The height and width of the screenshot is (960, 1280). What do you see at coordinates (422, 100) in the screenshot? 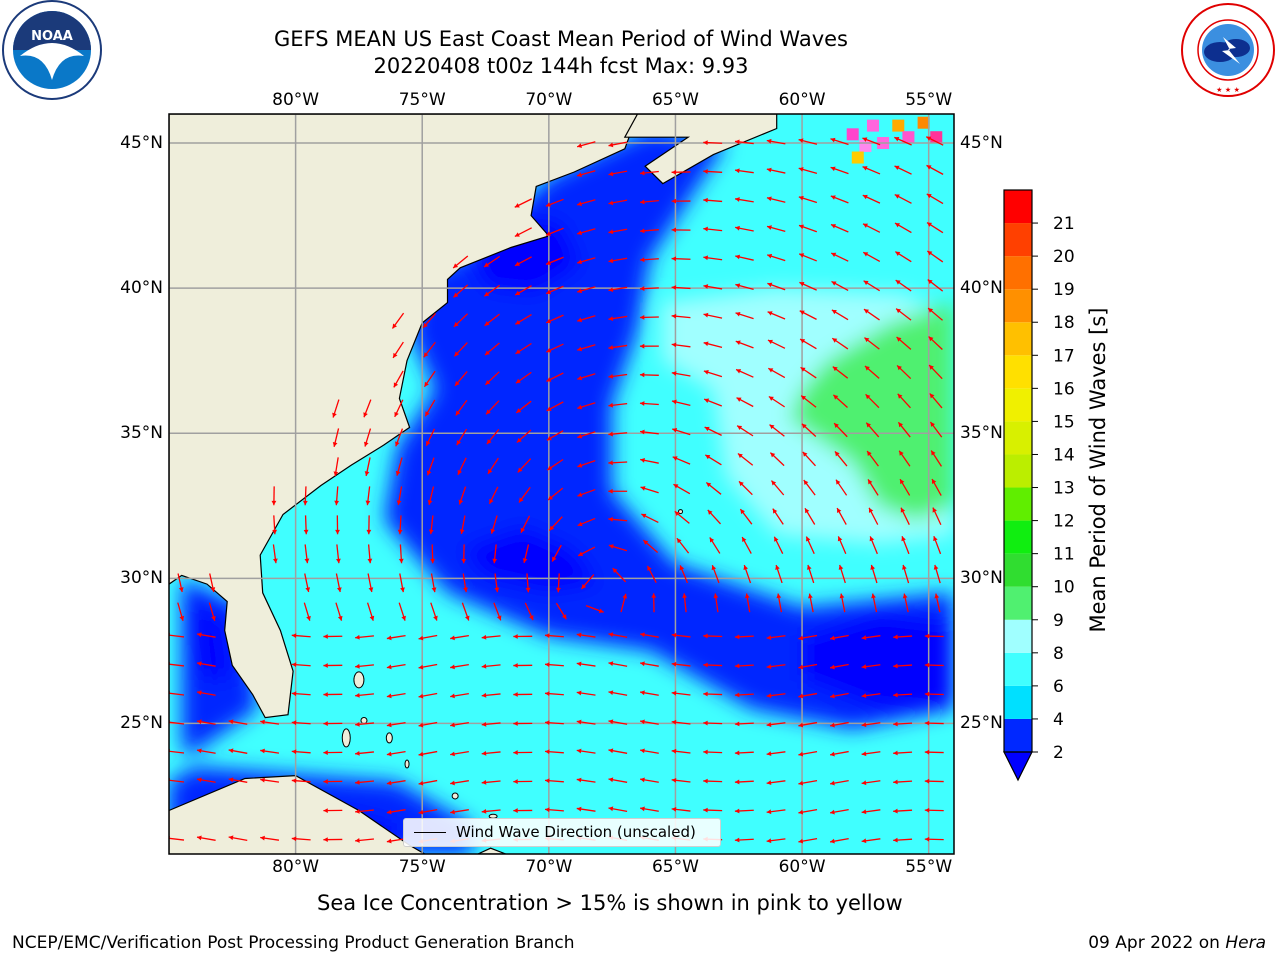
I see `lon-tick-label-top: 75°W` at bounding box center [422, 100].